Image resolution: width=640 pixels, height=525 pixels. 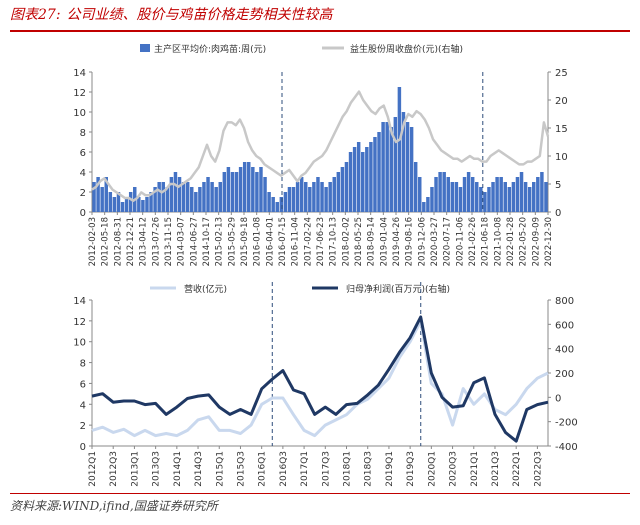 What do you see at coordinates (320, 493) in the screenshot?
I see `footer-rule` at bounding box center [320, 493].